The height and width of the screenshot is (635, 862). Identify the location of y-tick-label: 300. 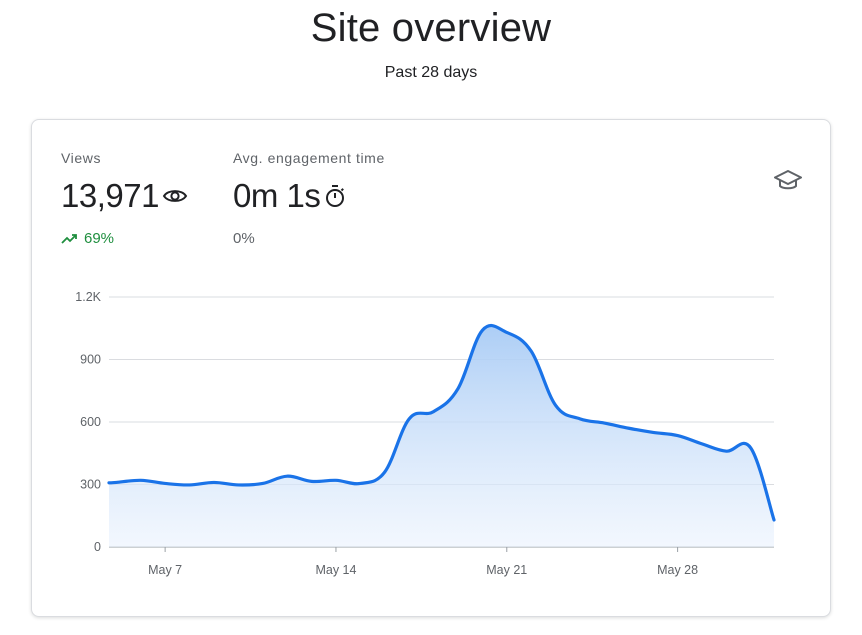
(90, 485).